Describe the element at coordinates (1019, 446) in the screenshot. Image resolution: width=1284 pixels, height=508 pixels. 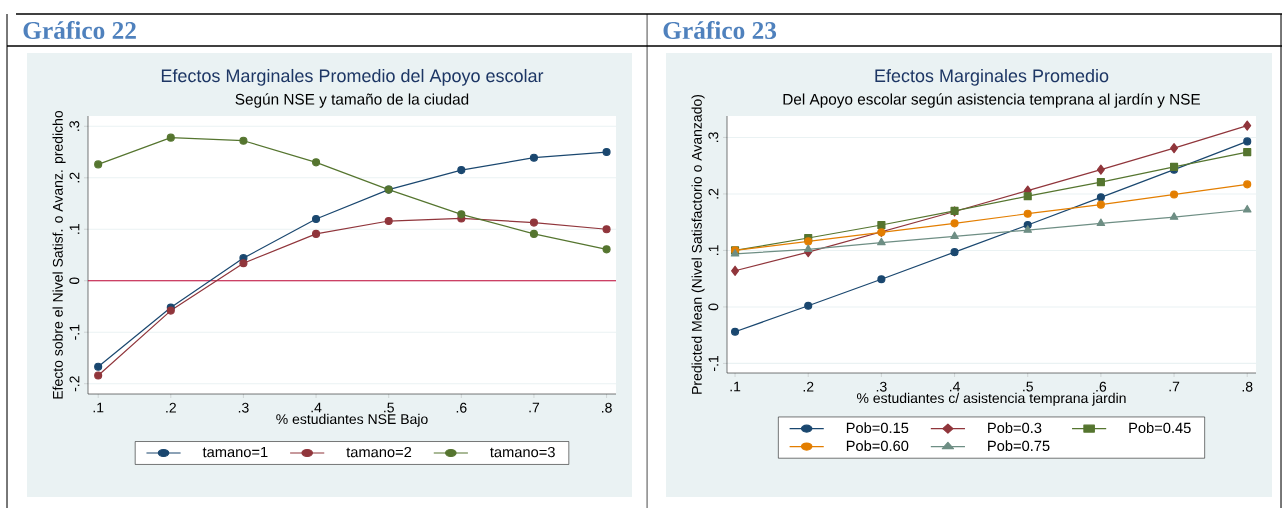
I see `legend-label: Pob=0.75` at that location.